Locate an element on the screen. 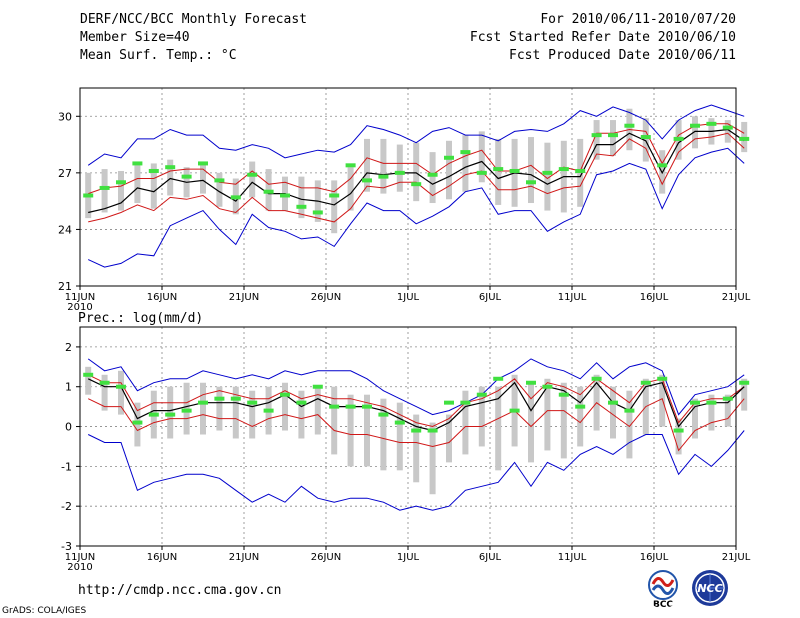 The height and width of the screenshot is (618, 800). website-url: http://cmdp.ncc.cma.gov.cn is located at coordinates (180, 590).